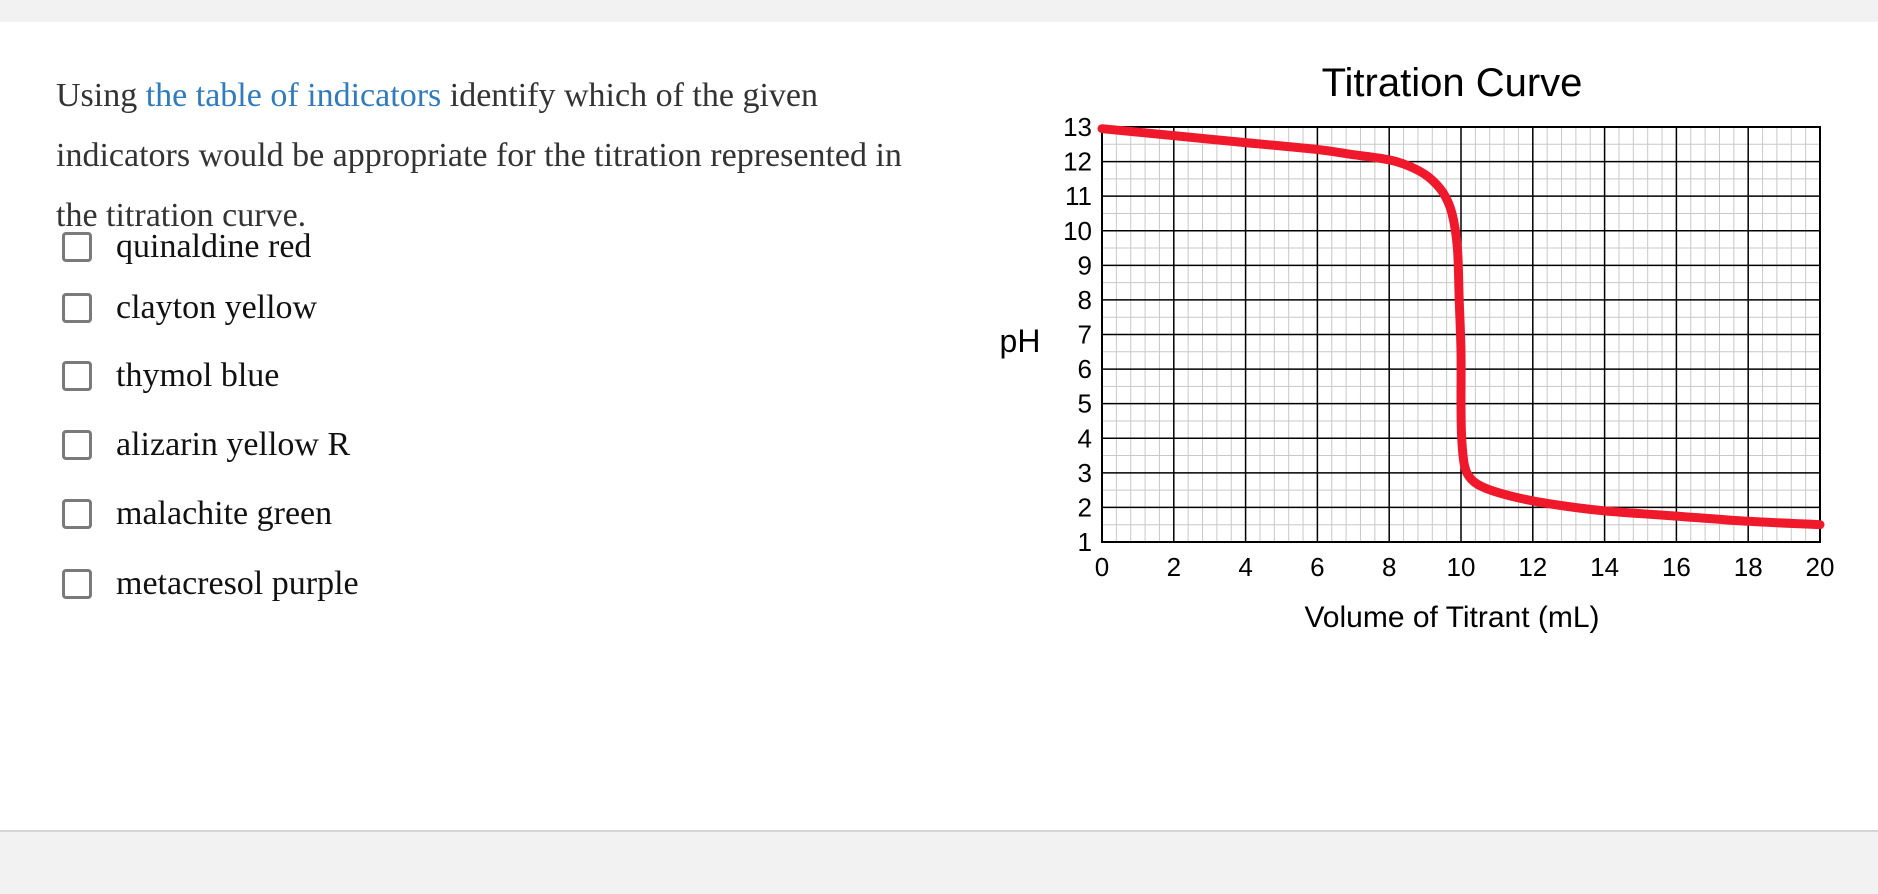  What do you see at coordinates (237, 583) in the screenshot?
I see `option-label: metacresol purple` at bounding box center [237, 583].